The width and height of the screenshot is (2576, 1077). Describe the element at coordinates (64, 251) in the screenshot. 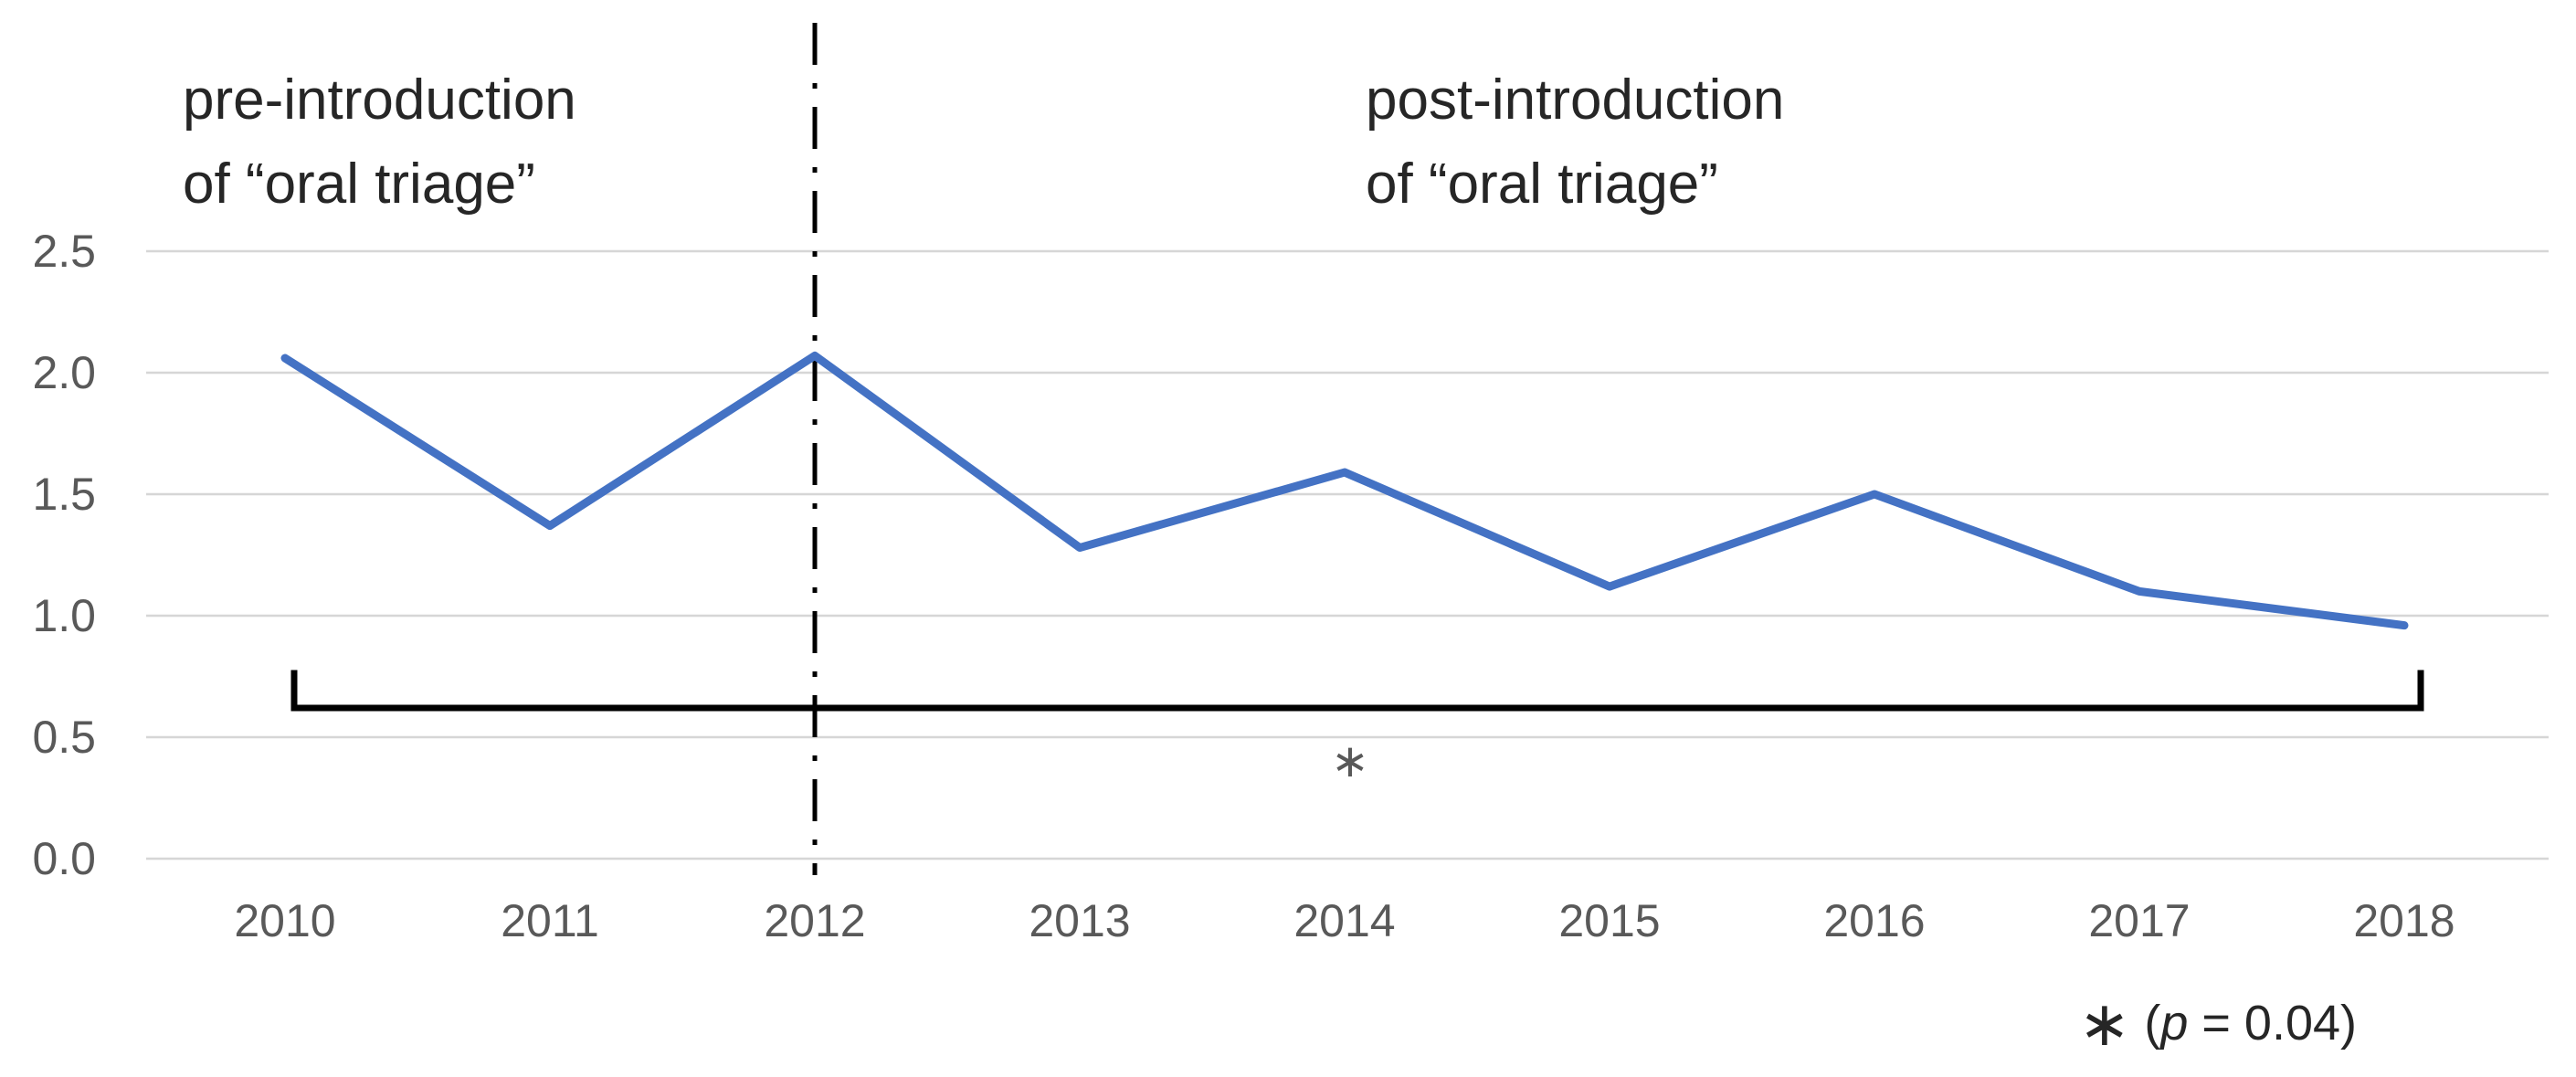

I see `y-tick-label: 2.5` at that location.